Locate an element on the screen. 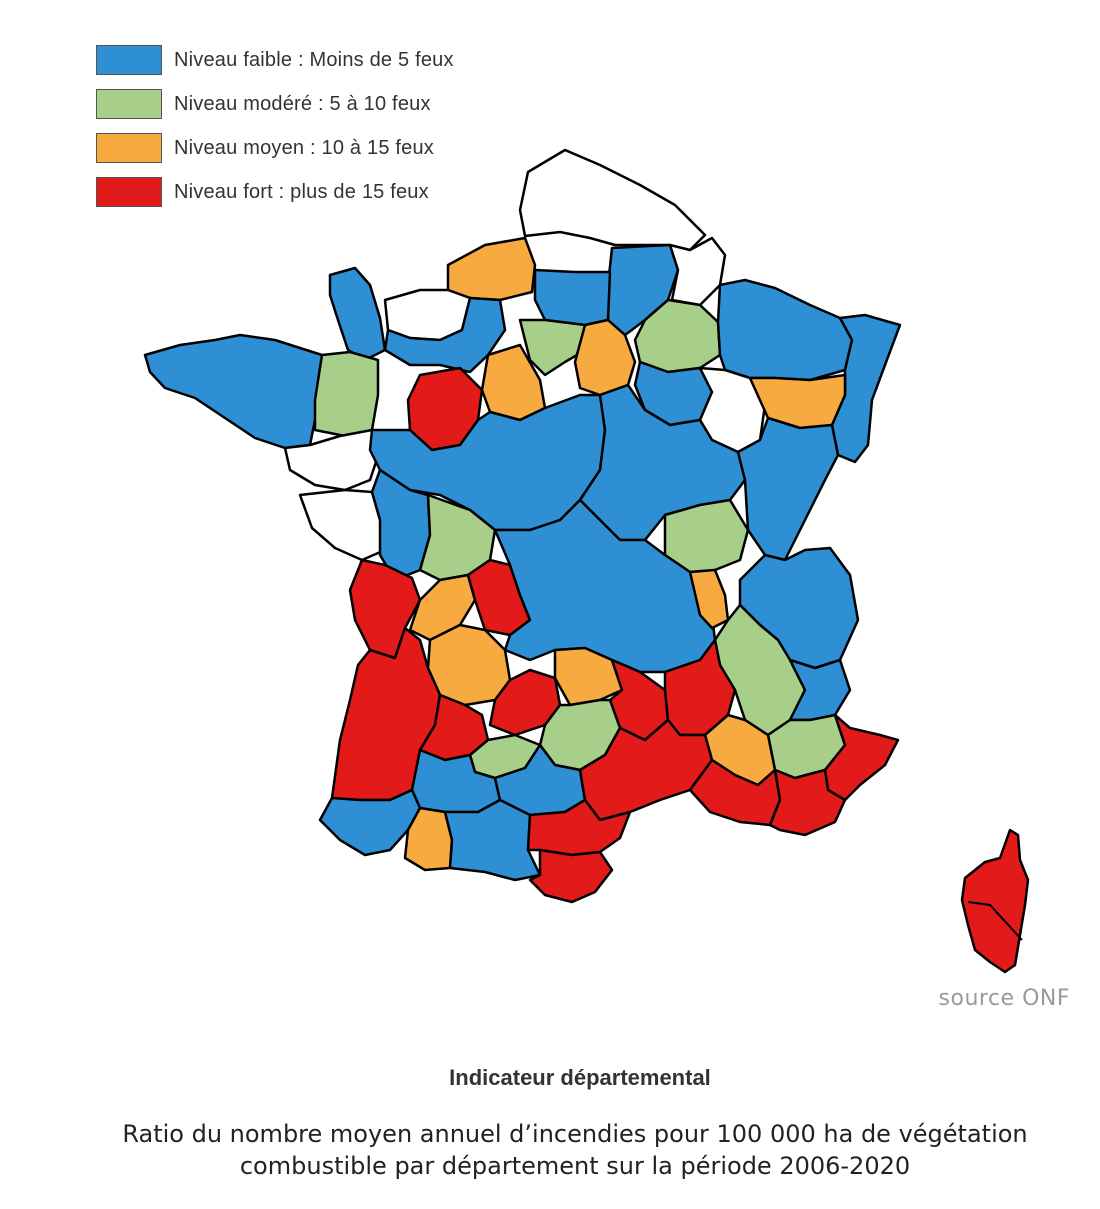  region-mayenne is located at coordinates (346, 394).